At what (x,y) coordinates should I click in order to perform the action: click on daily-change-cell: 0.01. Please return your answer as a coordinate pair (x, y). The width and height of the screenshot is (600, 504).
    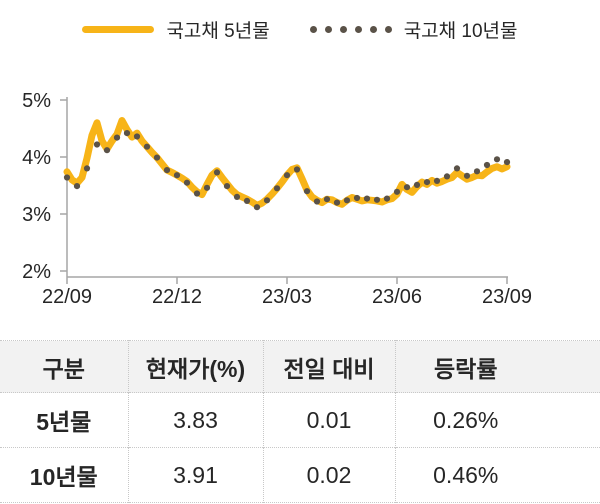
    Looking at the image, I should click on (328, 420).